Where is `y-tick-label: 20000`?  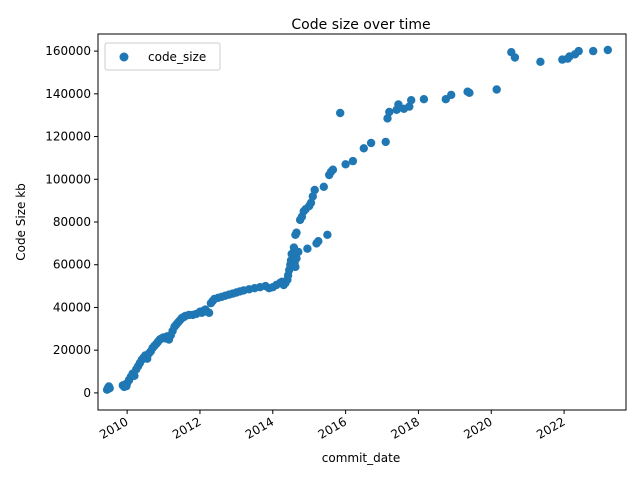
y-tick-label: 20000 is located at coordinates (72, 350).